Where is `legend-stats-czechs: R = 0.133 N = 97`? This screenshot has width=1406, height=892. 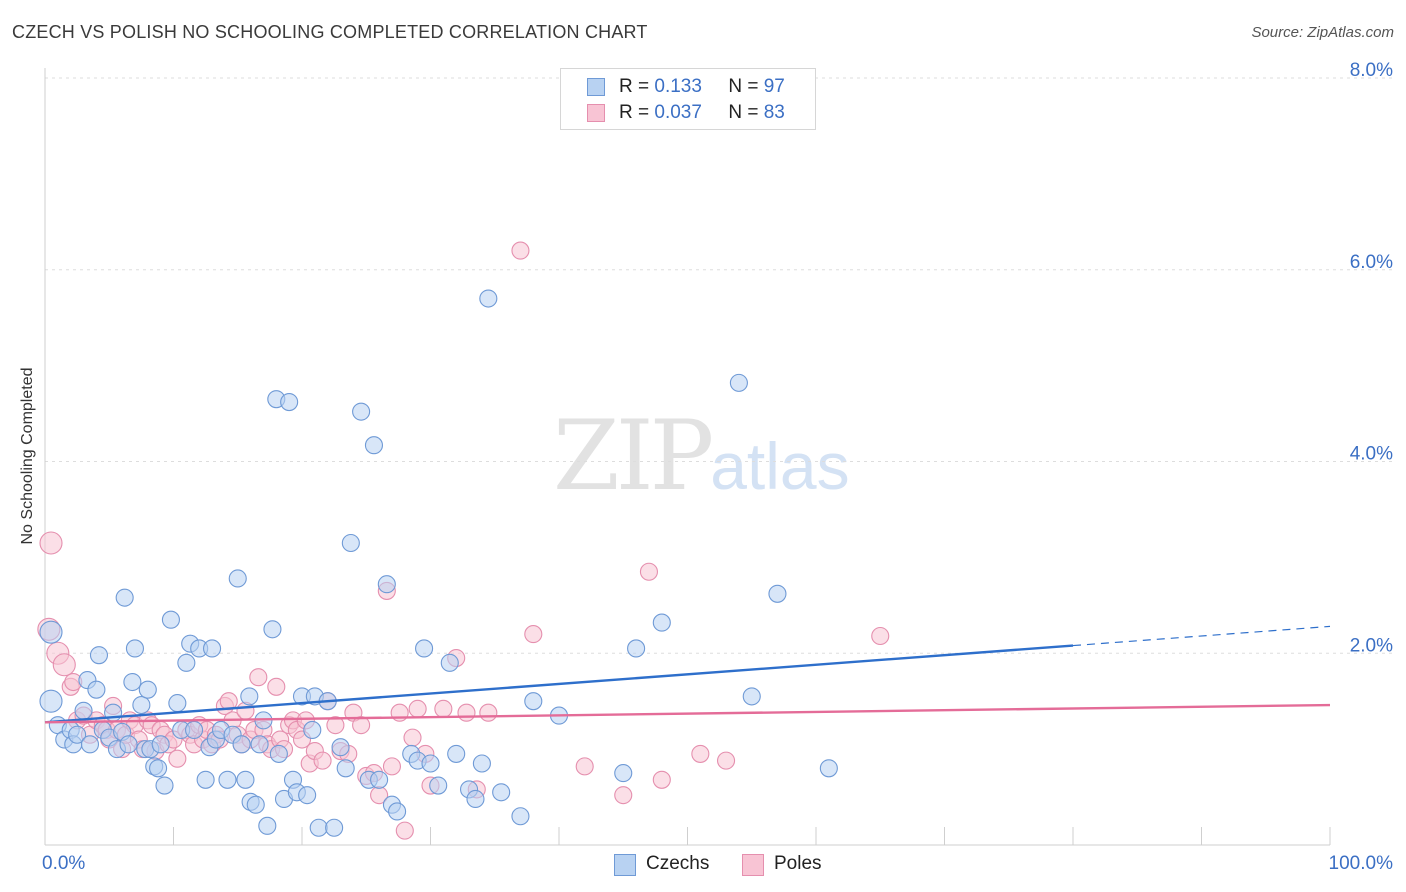
legend-stats-czechs: R = 0.133 N = 97 is located at coordinates (702, 87).